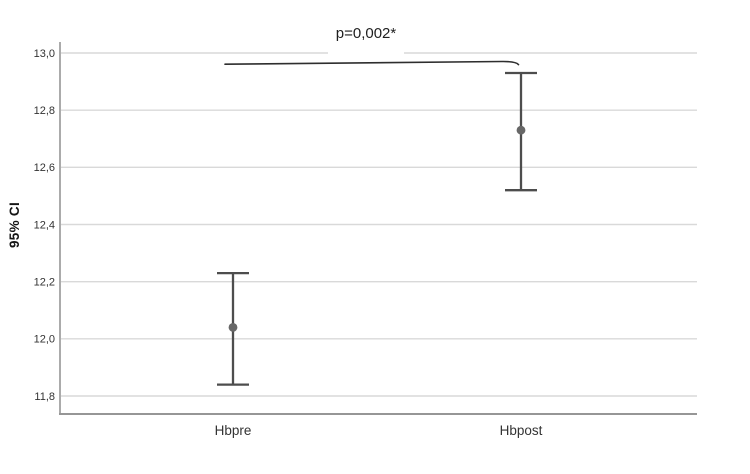 The height and width of the screenshot is (474, 750). Describe the element at coordinates (44, 111) in the screenshot. I see `y-tick-label: 12,8` at that location.